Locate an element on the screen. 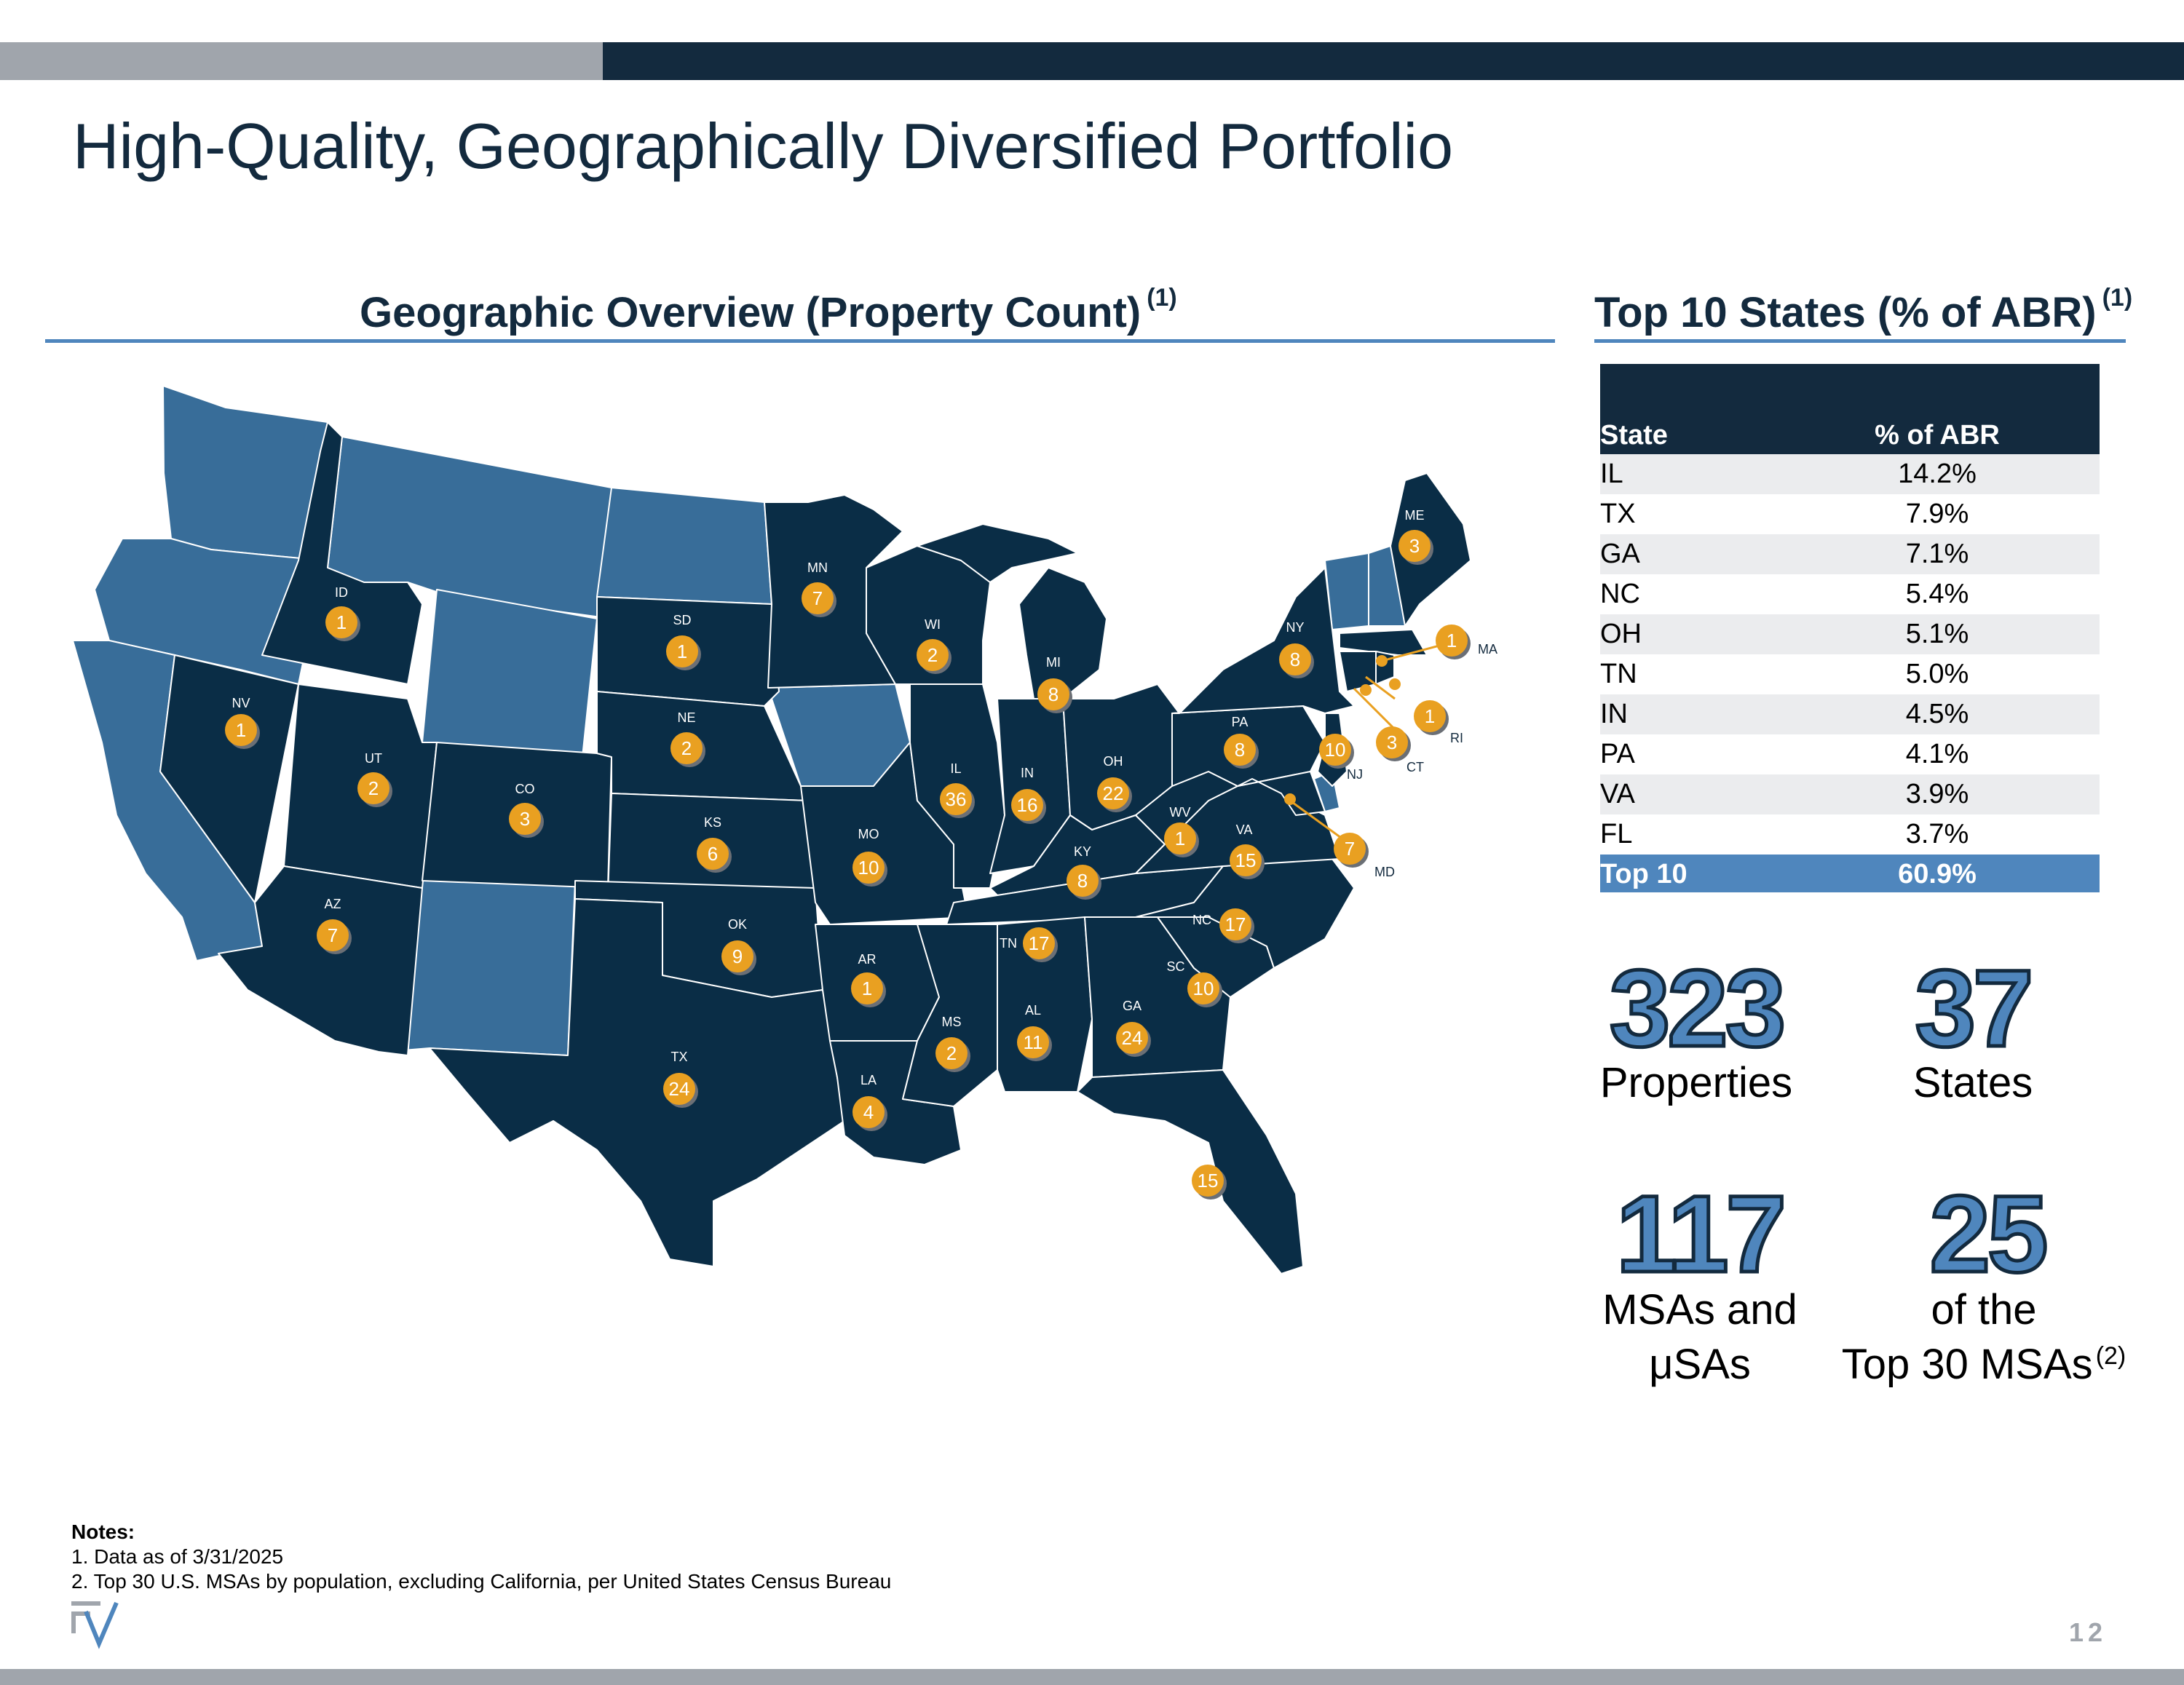 The image size is (2184, 1685). badge-in: 16 is located at coordinates (1028, 806).